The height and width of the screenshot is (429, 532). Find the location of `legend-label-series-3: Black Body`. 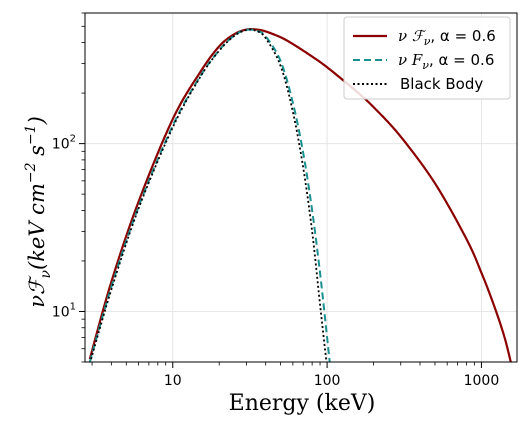

legend-label-series-3: Black Body is located at coordinates (441, 84).